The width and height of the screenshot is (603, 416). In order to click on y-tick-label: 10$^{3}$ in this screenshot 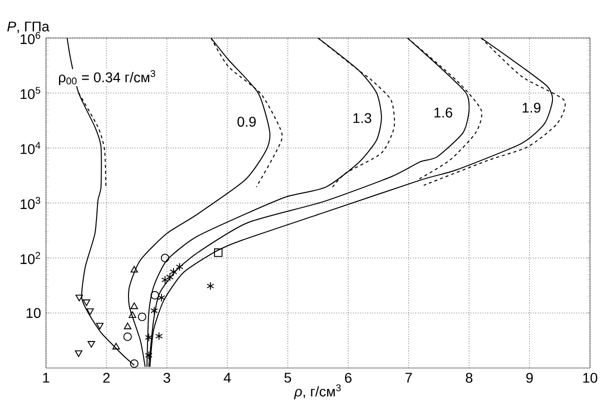, I will do `click(30, 203)`.